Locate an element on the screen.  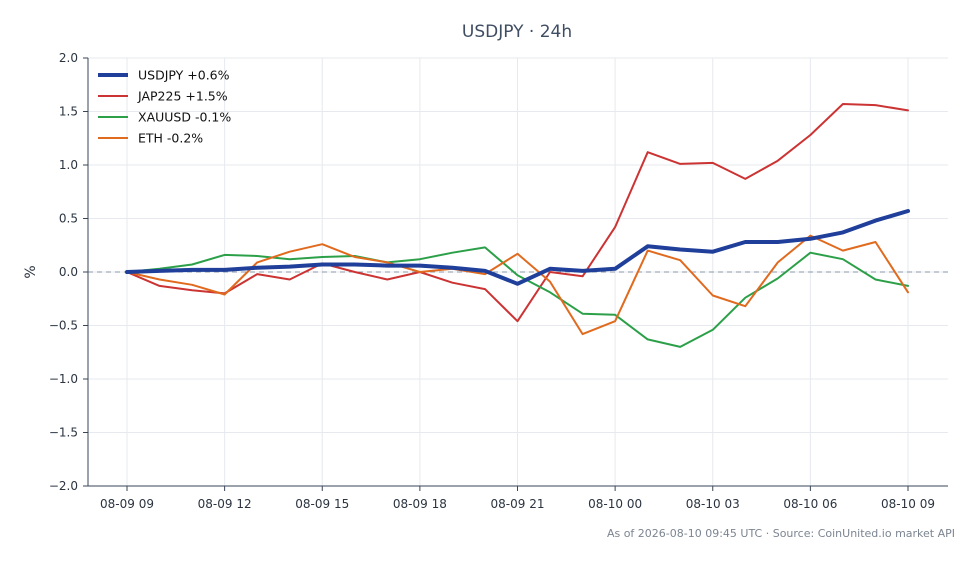
x-tick-label: 08-10 06 is located at coordinates (810, 504).